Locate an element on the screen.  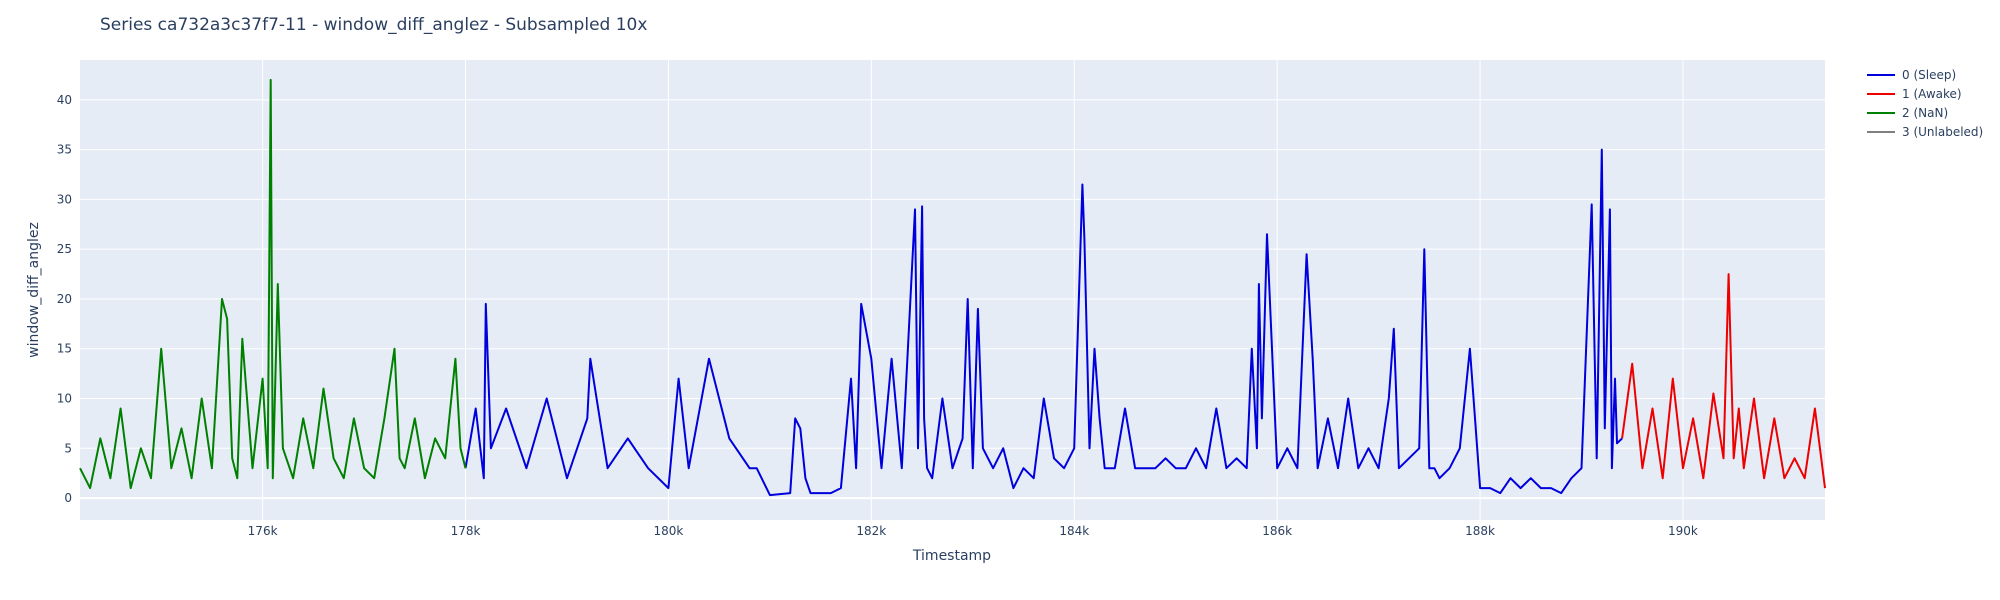
legend-item: 3 (Unlabeled) is located at coordinates (1925, 132).